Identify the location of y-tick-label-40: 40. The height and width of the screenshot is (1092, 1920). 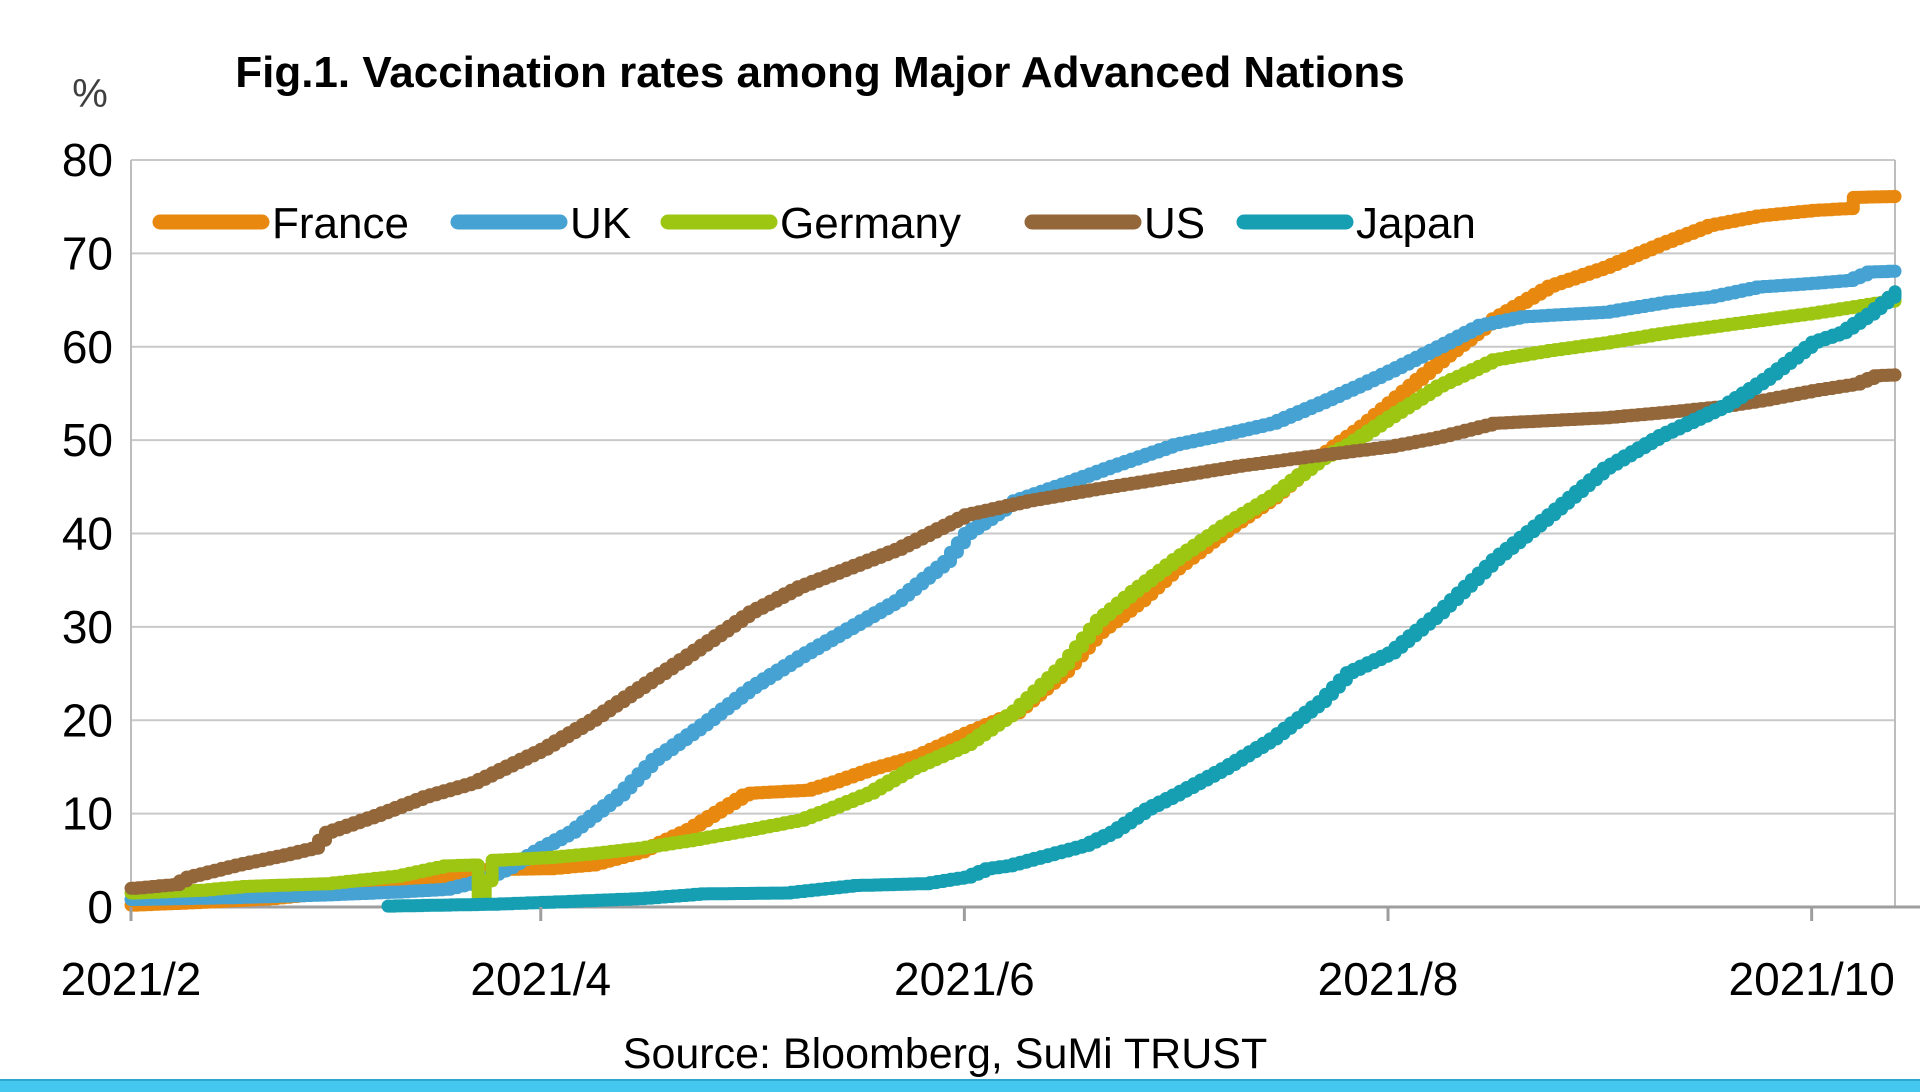
(87, 534).